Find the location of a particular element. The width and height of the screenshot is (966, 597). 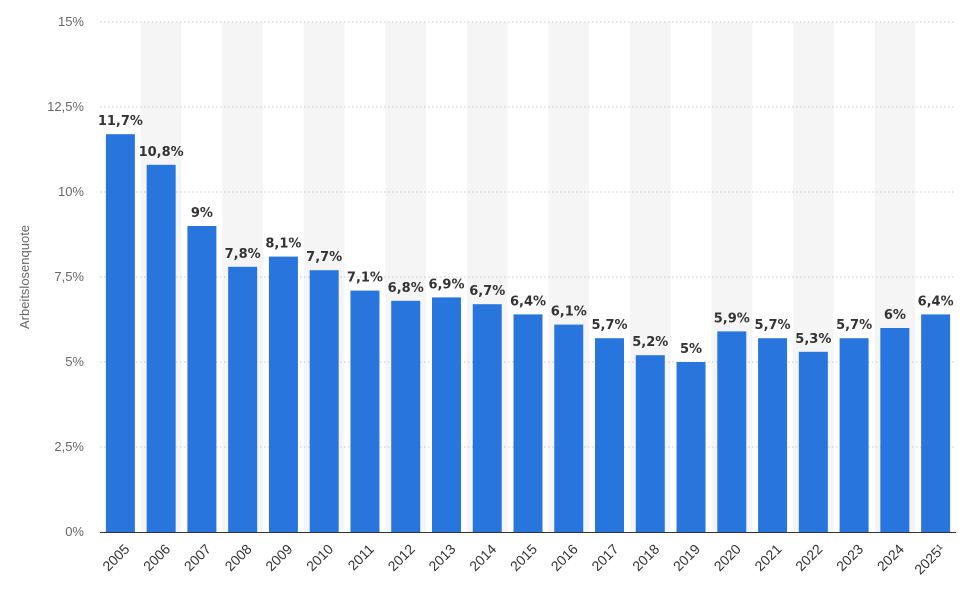

x-tick-label: 2018 is located at coordinates (645, 557).